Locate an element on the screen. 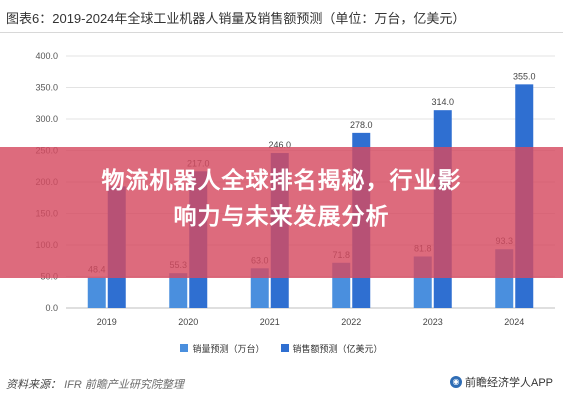  headline-line-2: 响力与未来发展分析 is located at coordinates (281, 217).